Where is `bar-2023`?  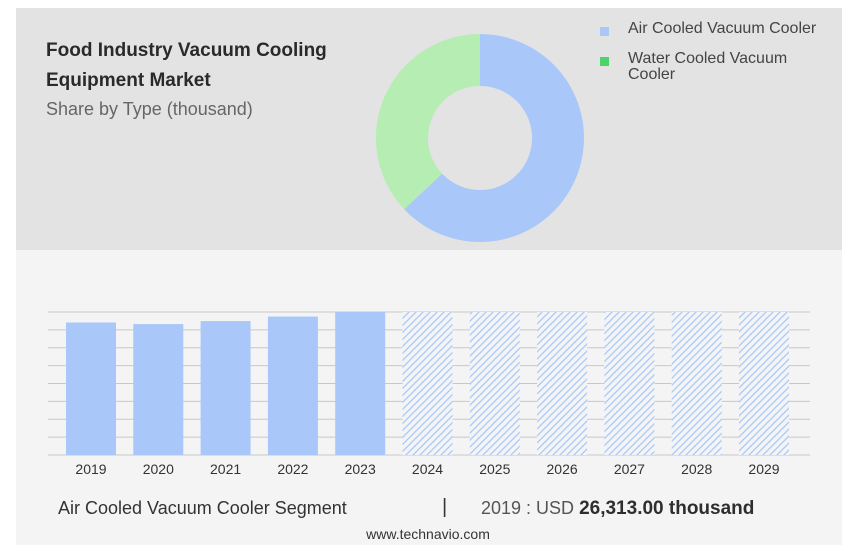 bar-2023 is located at coordinates (360, 383).